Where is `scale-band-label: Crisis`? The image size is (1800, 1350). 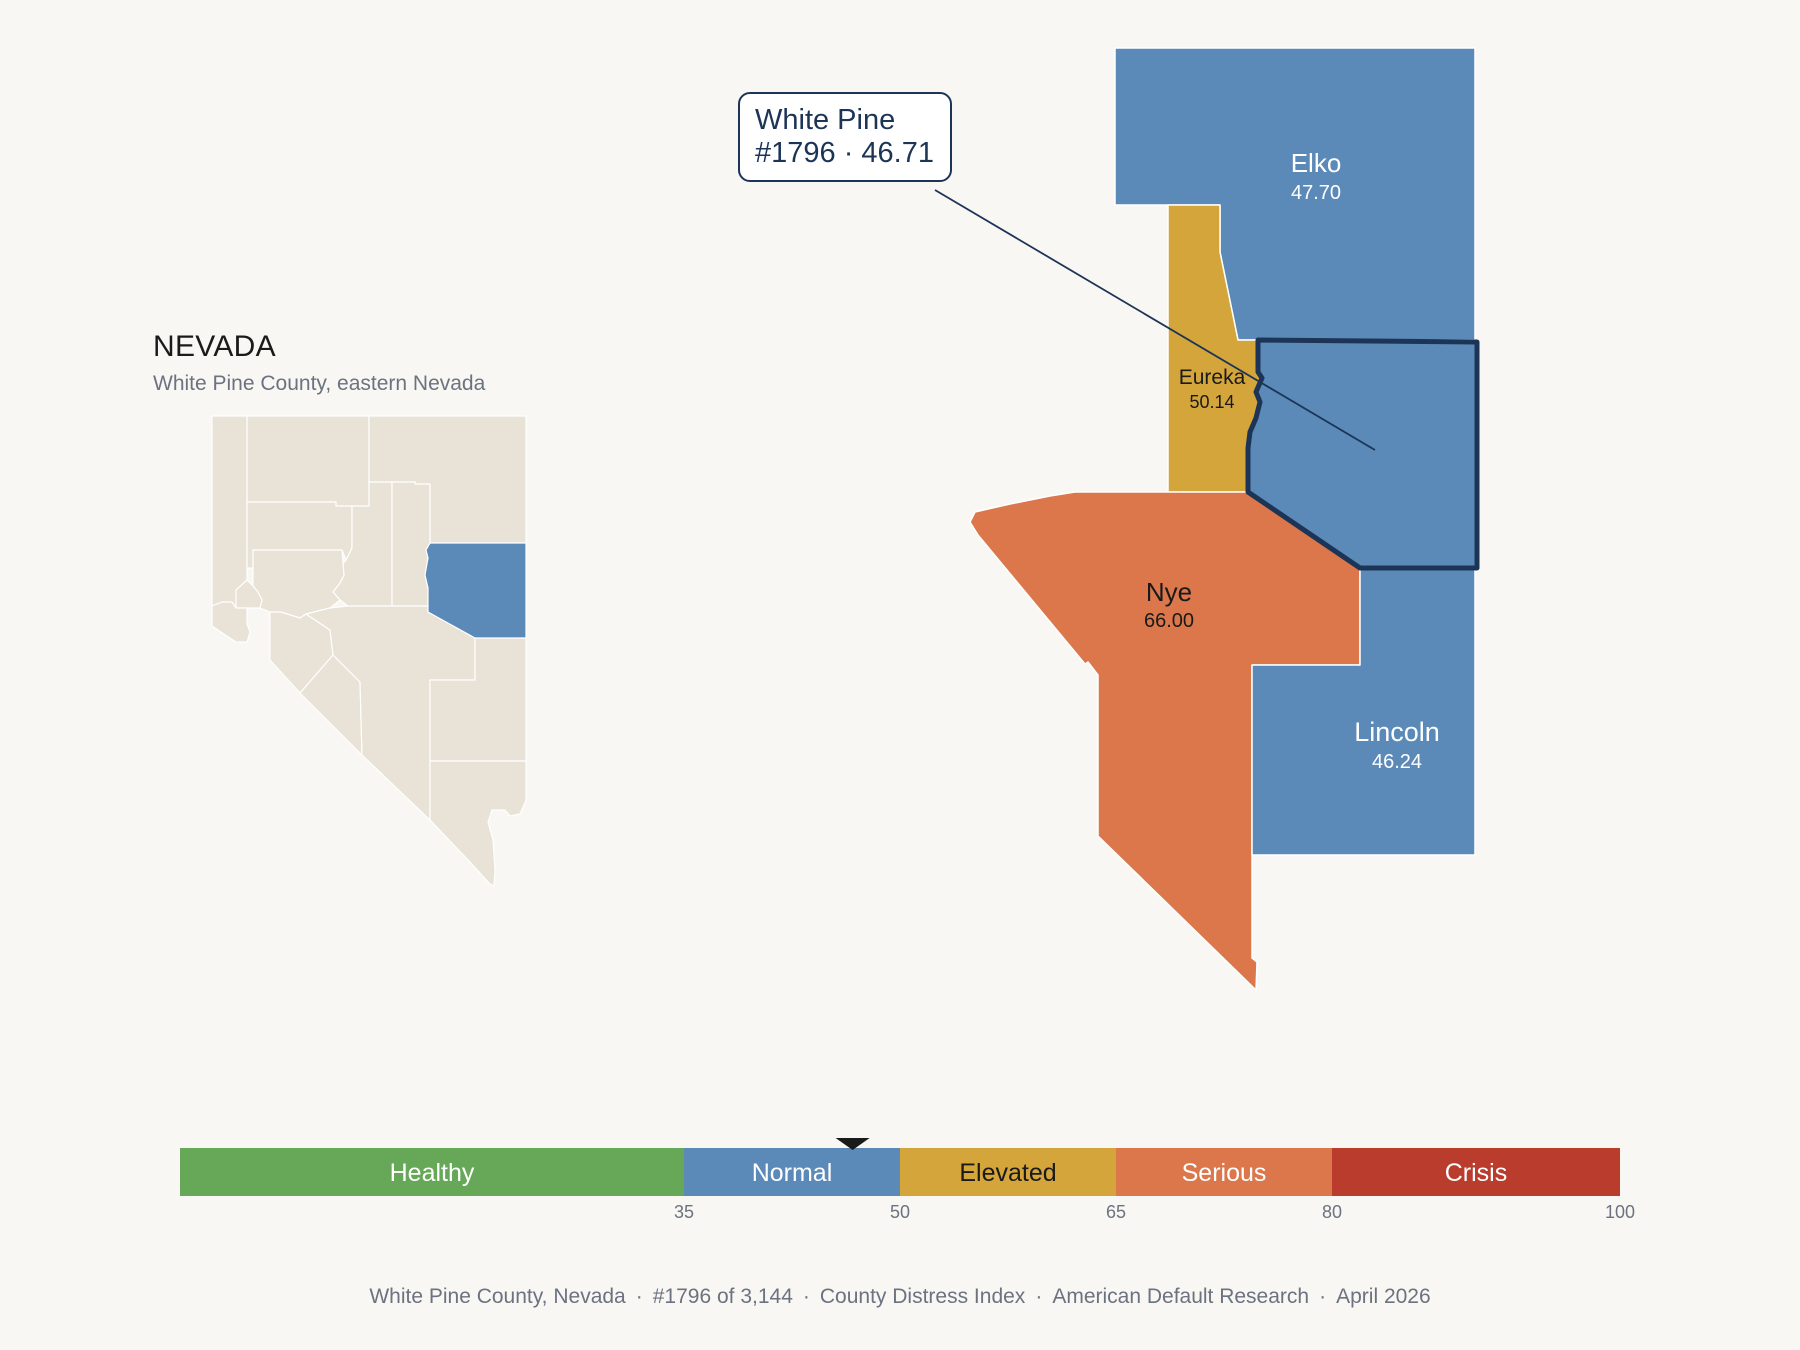
scale-band-label: Crisis is located at coordinates (1476, 1173).